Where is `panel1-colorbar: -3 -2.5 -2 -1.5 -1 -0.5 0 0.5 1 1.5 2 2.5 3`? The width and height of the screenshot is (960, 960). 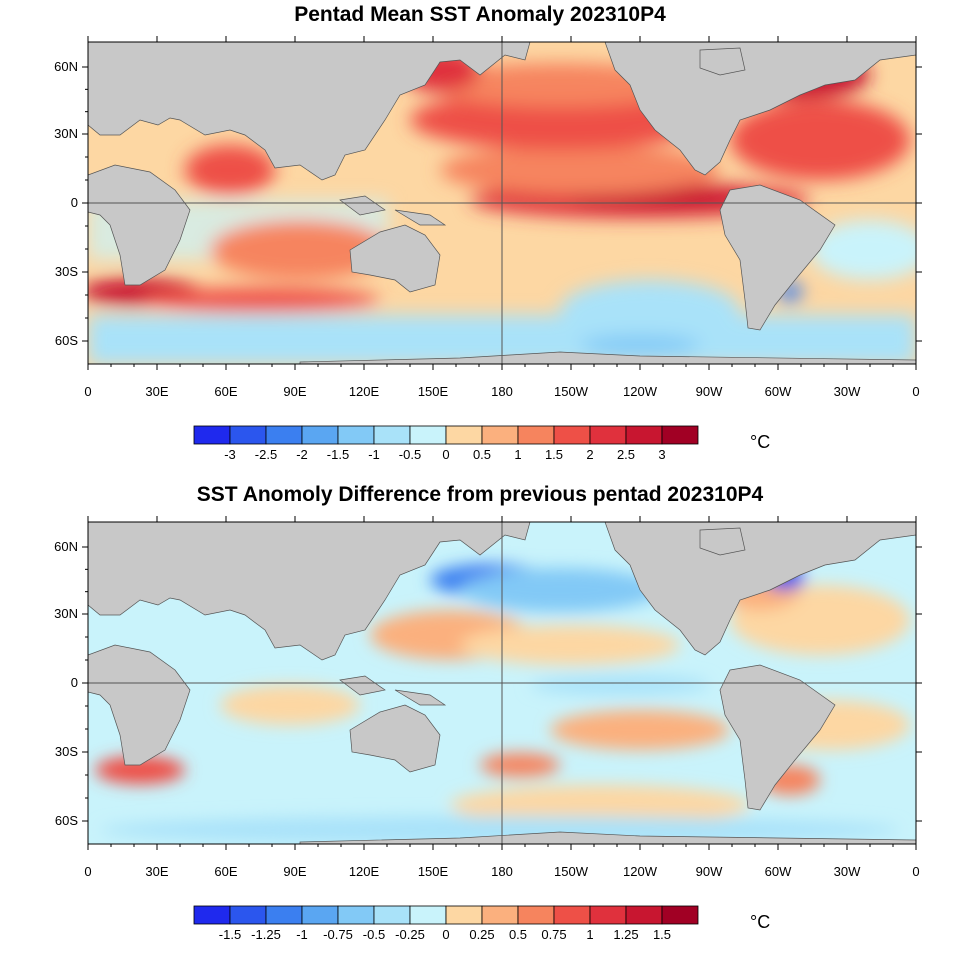 panel1-colorbar: -3 -2.5 -2 -1.5 -1 -0.5 0 0.5 1 1.5 2 2.5 3 is located at coordinates (446, 443).